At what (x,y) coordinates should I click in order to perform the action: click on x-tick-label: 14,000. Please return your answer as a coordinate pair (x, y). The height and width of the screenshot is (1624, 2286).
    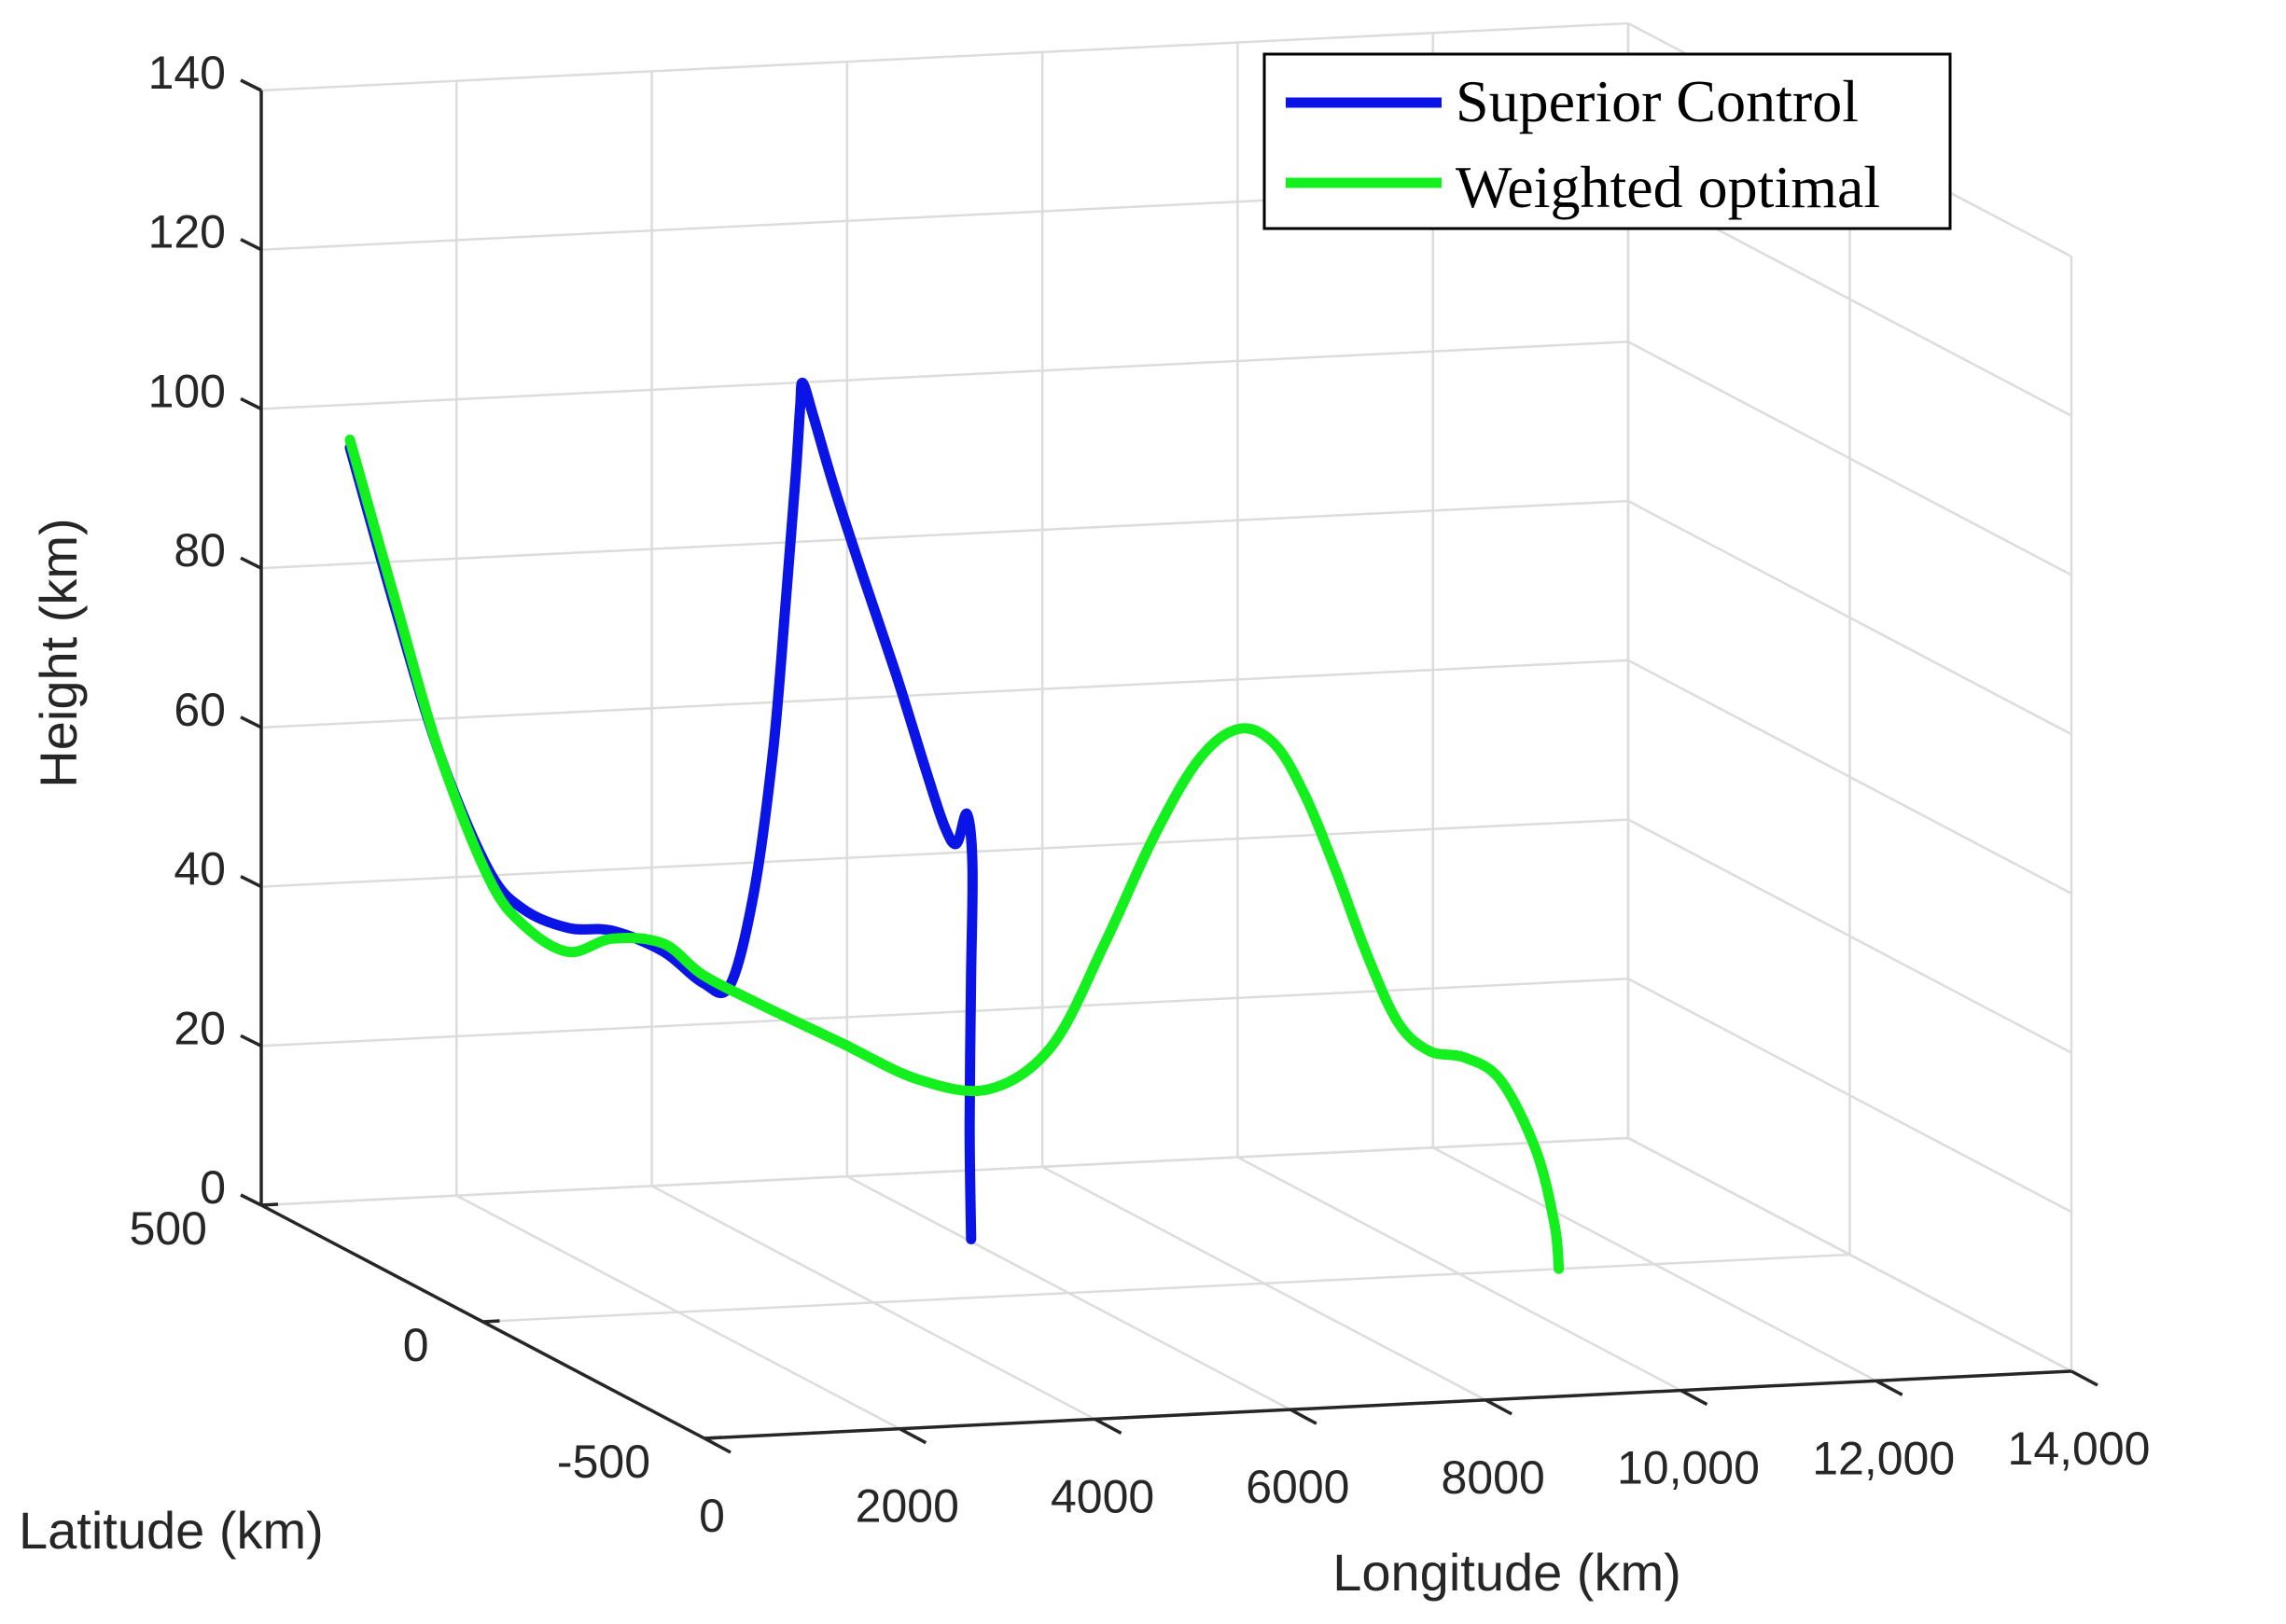
    Looking at the image, I should click on (2079, 1449).